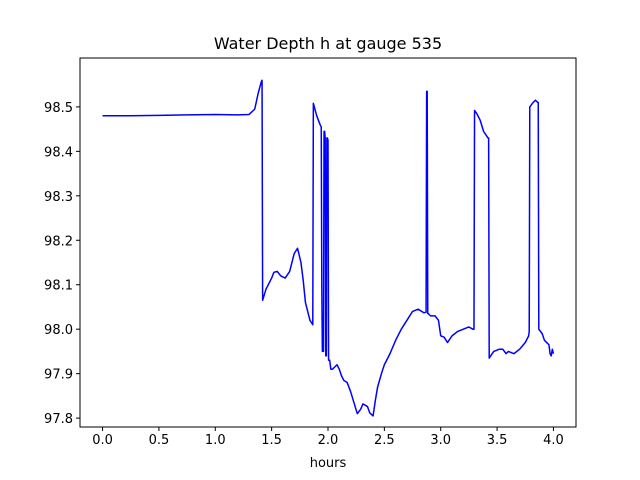  What do you see at coordinates (58, 241) in the screenshot?
I see `y-tick-label: 98.2` at bounding box center [58, 241].